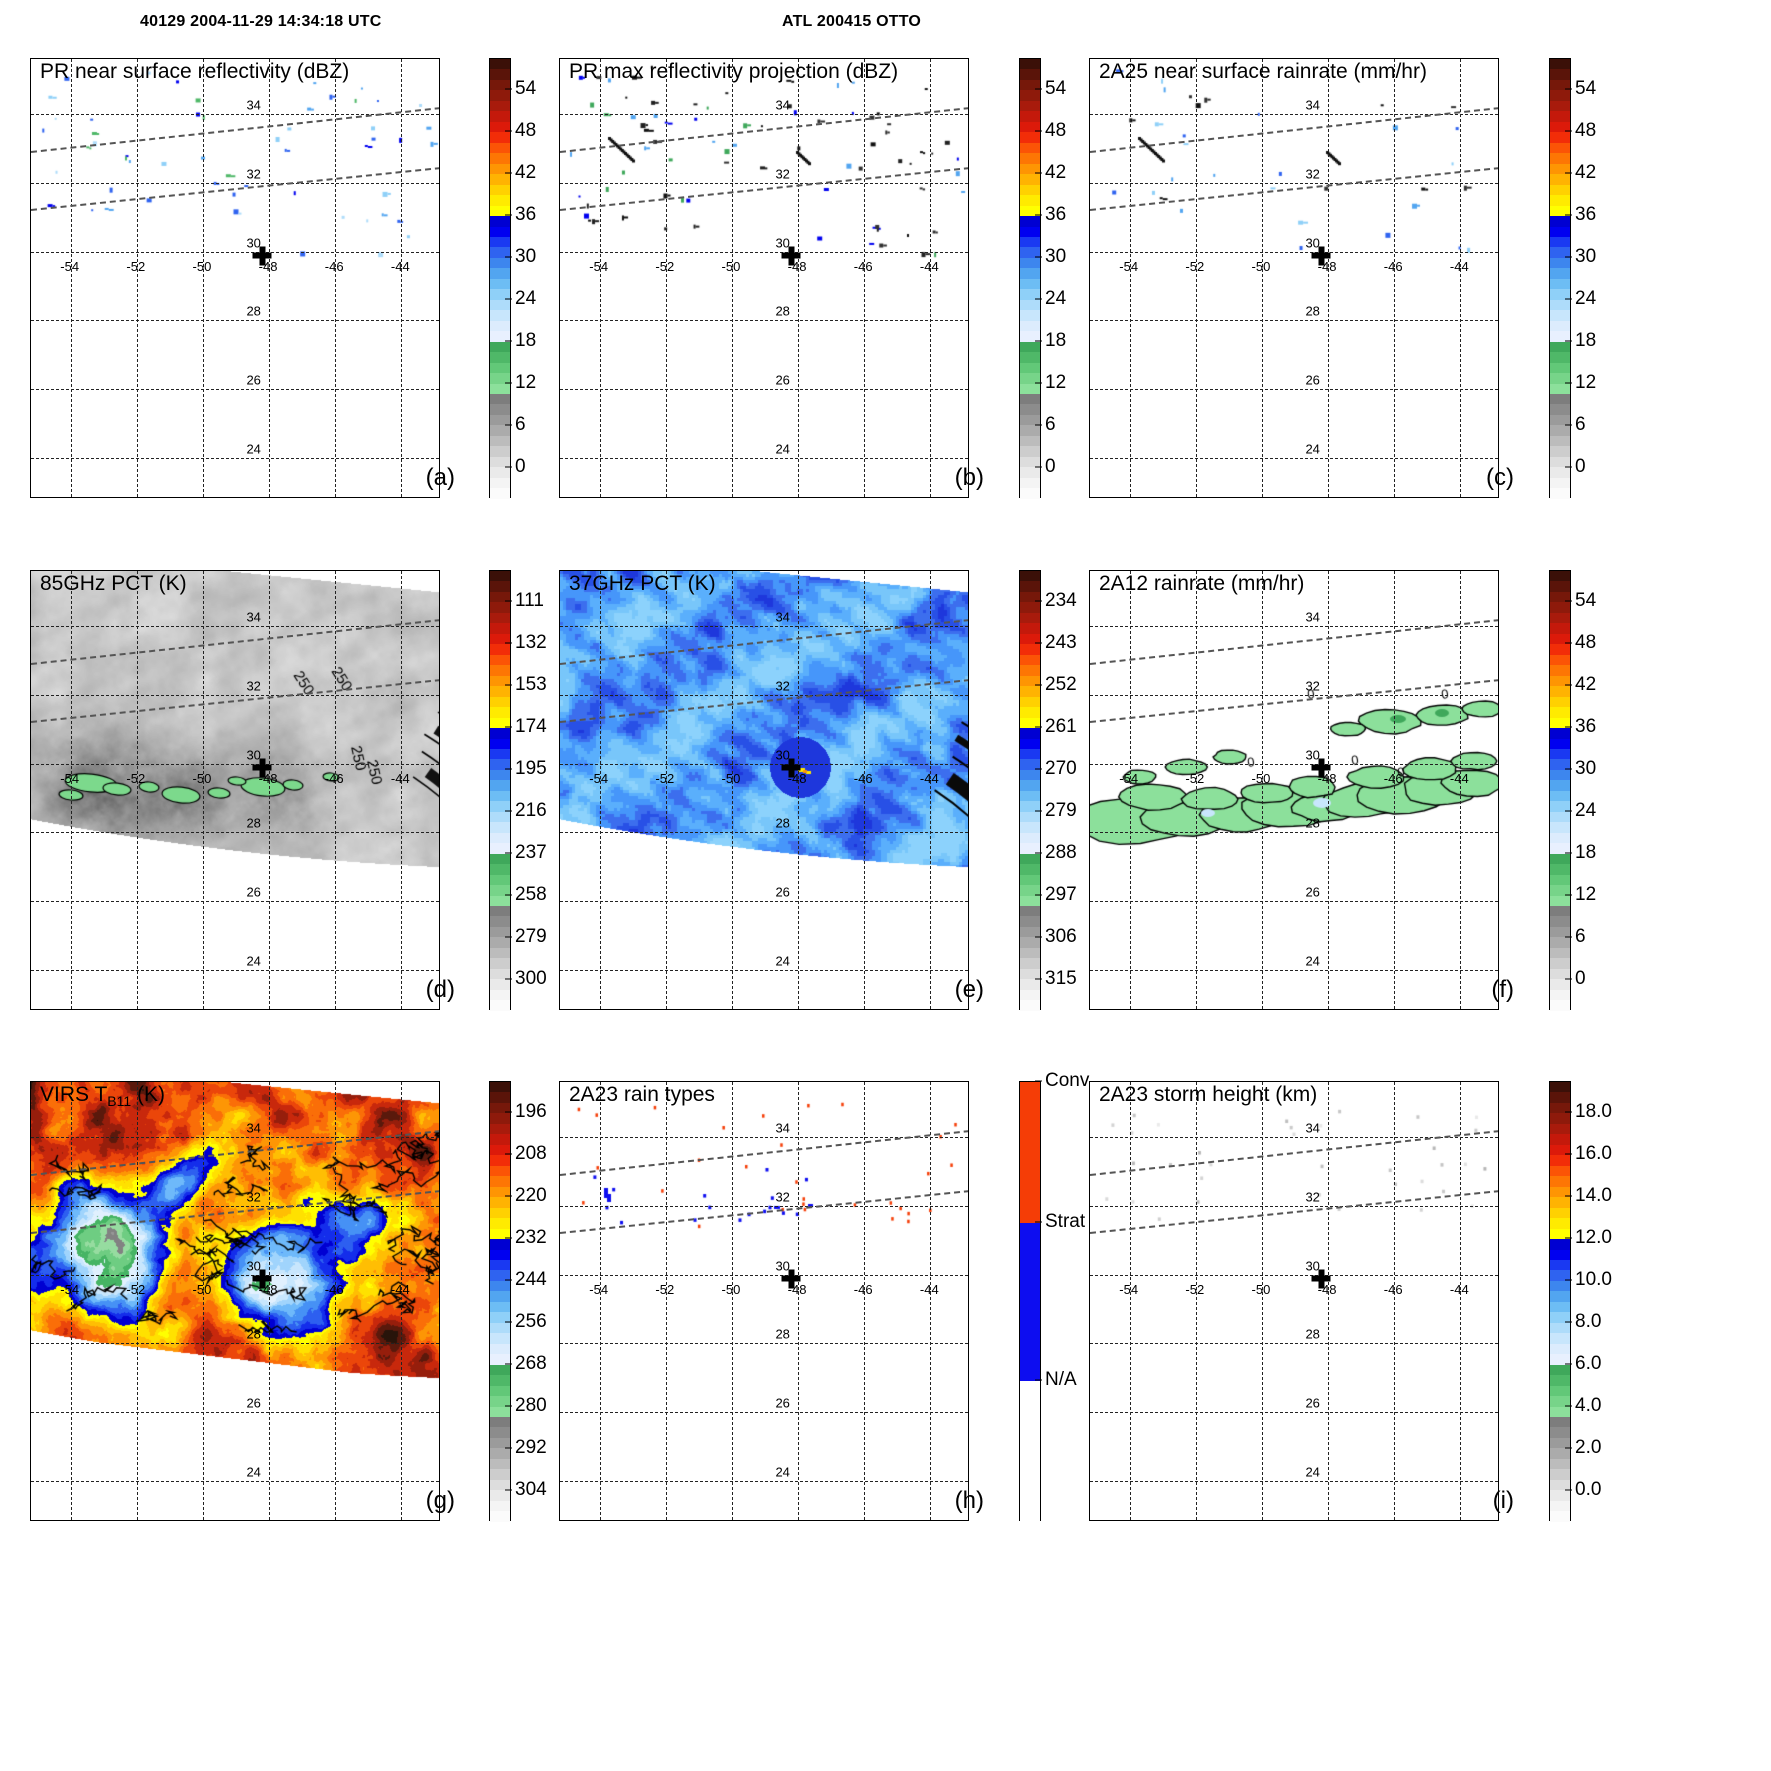 This screenshot has width=1771, height=1771. I want to click on plot-area-d: 34 32 30 28 26 24, so click(235, 790).